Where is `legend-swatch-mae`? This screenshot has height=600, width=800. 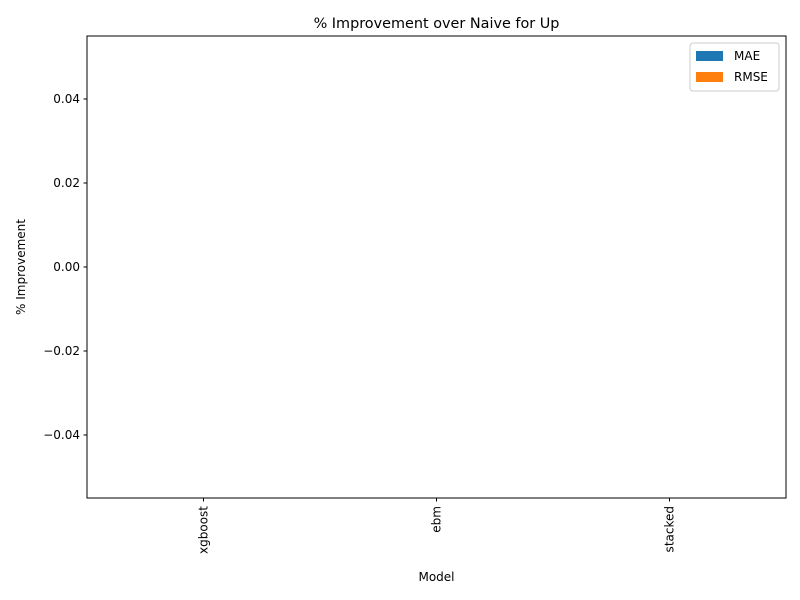 legend-swatch-mae is located at coordinates (709, 56).